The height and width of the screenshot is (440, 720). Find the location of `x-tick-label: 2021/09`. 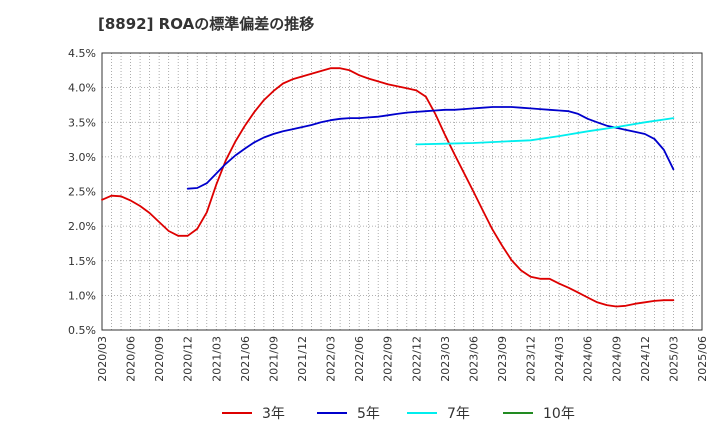

x-tick-label: 2021/09 is located at coordinates (273, 359).